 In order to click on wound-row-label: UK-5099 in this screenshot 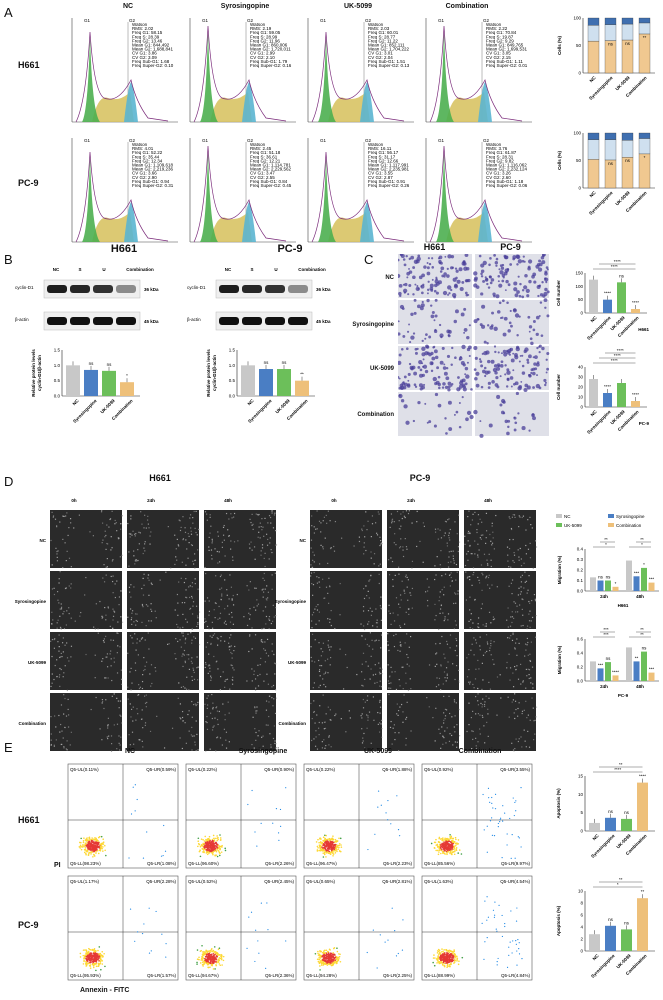, I will do `click(37, 662)`.